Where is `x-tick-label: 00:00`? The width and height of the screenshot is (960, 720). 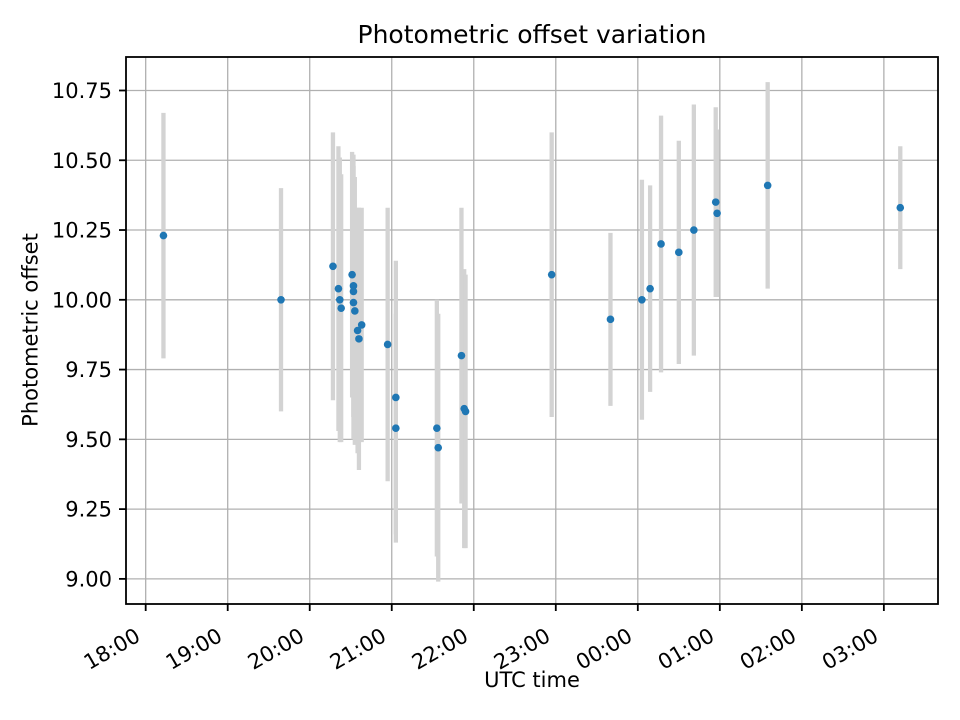
x-tick-label: 00:00 is located at coordinates (604, 649).